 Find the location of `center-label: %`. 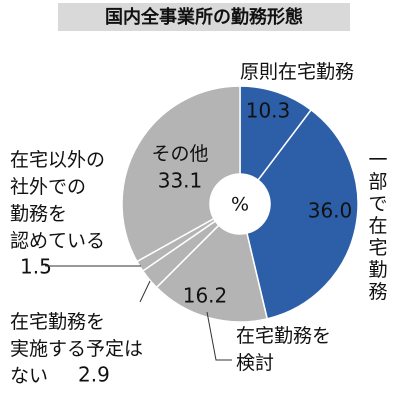

center-label: % is located at coordinates (240, 205).